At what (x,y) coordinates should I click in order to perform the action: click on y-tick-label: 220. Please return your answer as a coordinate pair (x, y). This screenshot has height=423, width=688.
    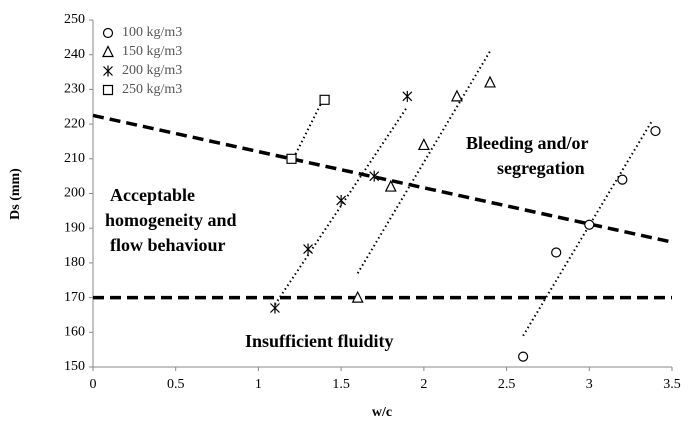
    Looking at the image, I should click on (74, 123).